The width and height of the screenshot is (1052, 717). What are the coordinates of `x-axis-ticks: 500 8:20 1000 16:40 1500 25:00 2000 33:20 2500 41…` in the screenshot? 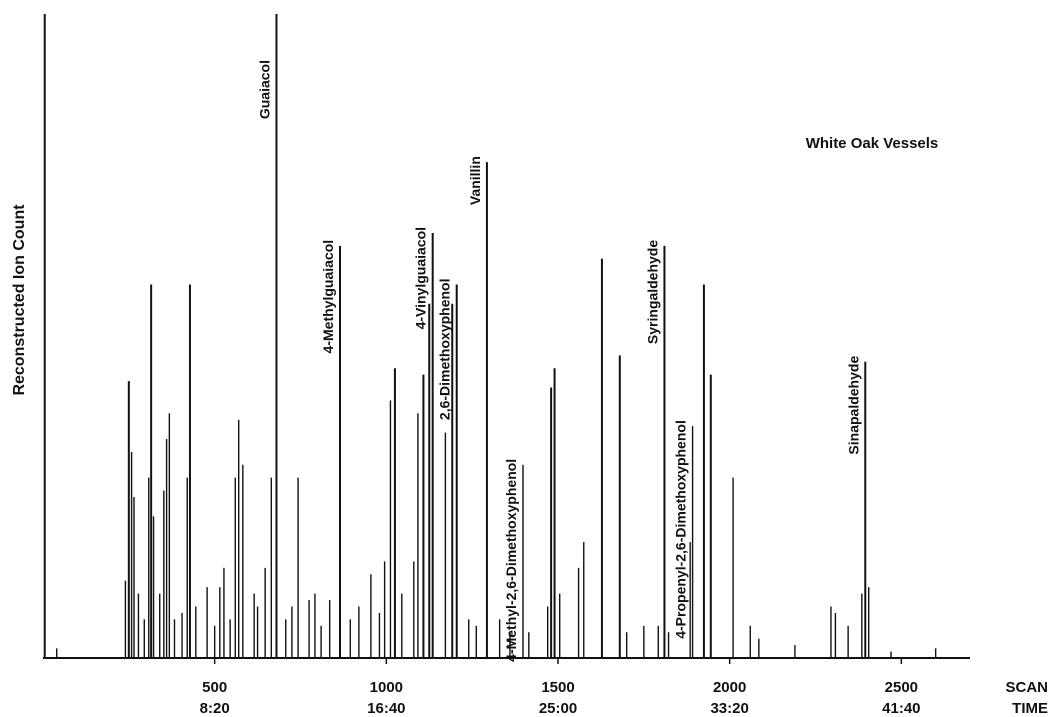 It's located at (560, 687).